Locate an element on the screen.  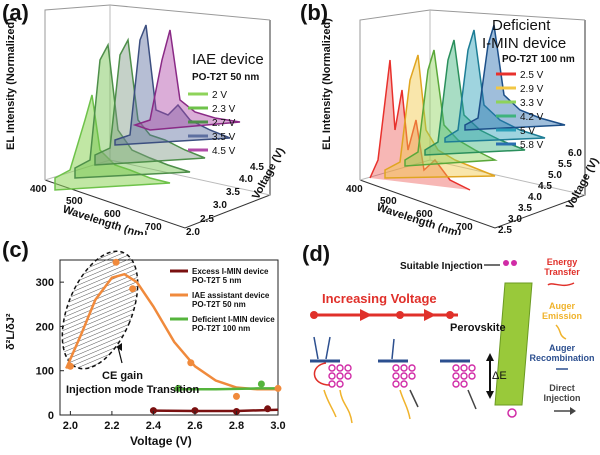
panel-a-zlabel: Voltage (V) is located at coordinates (268, 173).